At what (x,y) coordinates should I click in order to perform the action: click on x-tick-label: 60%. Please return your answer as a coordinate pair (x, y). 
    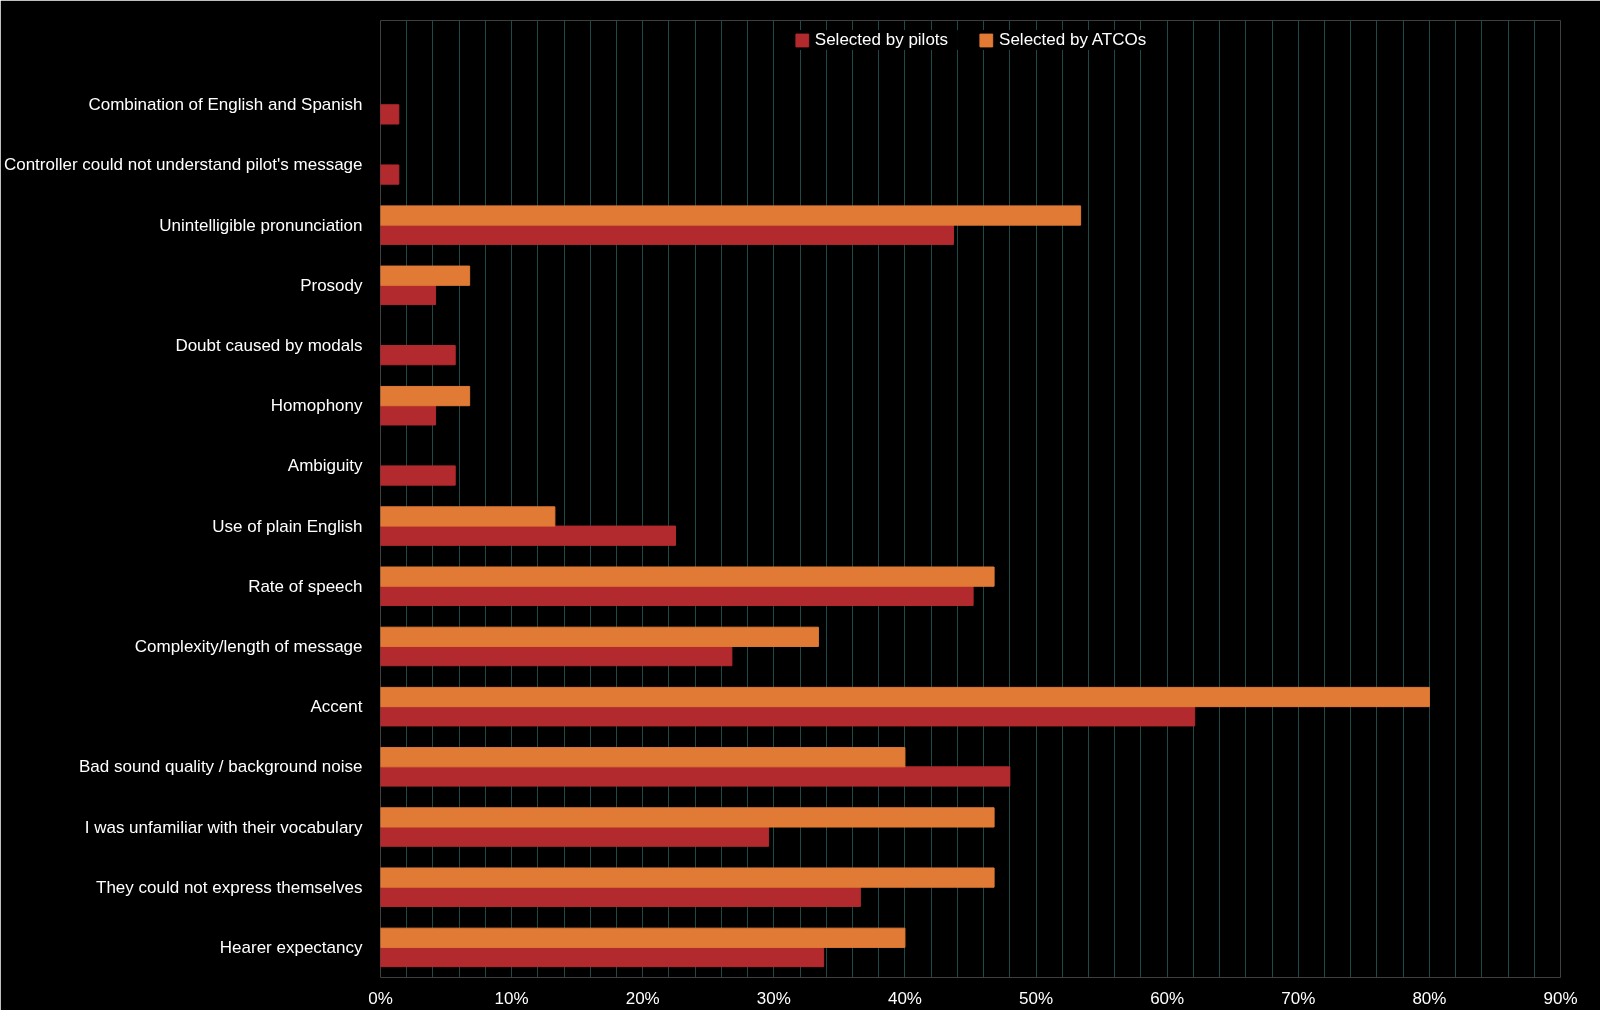
    Looking at the image, I should click on (1167, 998).